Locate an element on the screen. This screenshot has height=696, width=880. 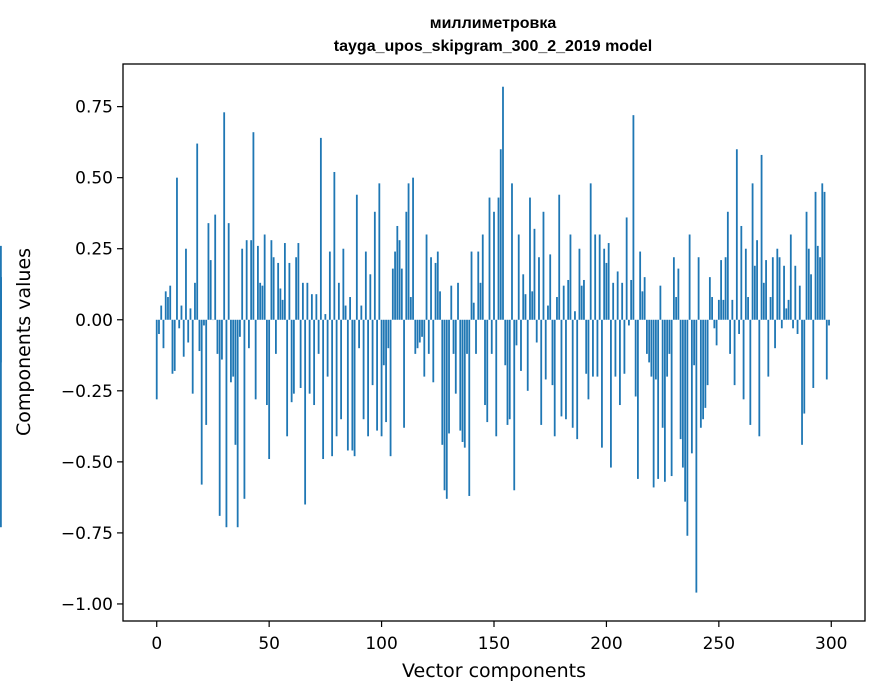
y-tick-label: 0.75 is located at coordinates (94, 108).